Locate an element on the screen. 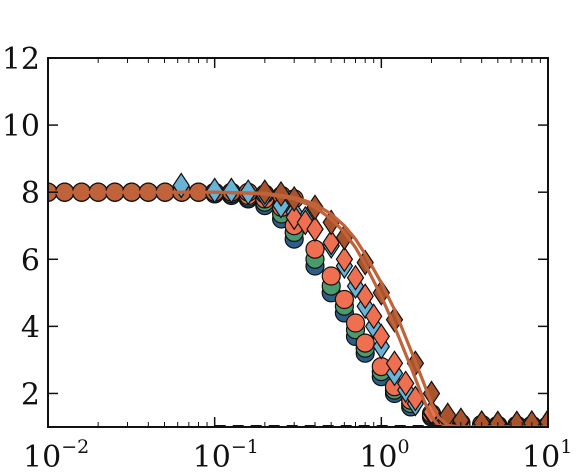 This screenshot has width=586, height=476. x-tick-label: 10⁻² is located at coordinates (56, 455).